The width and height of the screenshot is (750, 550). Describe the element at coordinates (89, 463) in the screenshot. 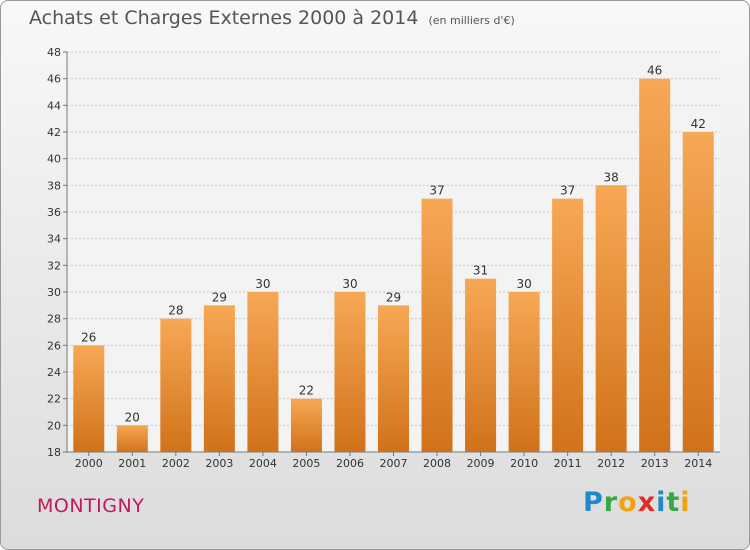

I see `x-tick-label: 2000` at that location.